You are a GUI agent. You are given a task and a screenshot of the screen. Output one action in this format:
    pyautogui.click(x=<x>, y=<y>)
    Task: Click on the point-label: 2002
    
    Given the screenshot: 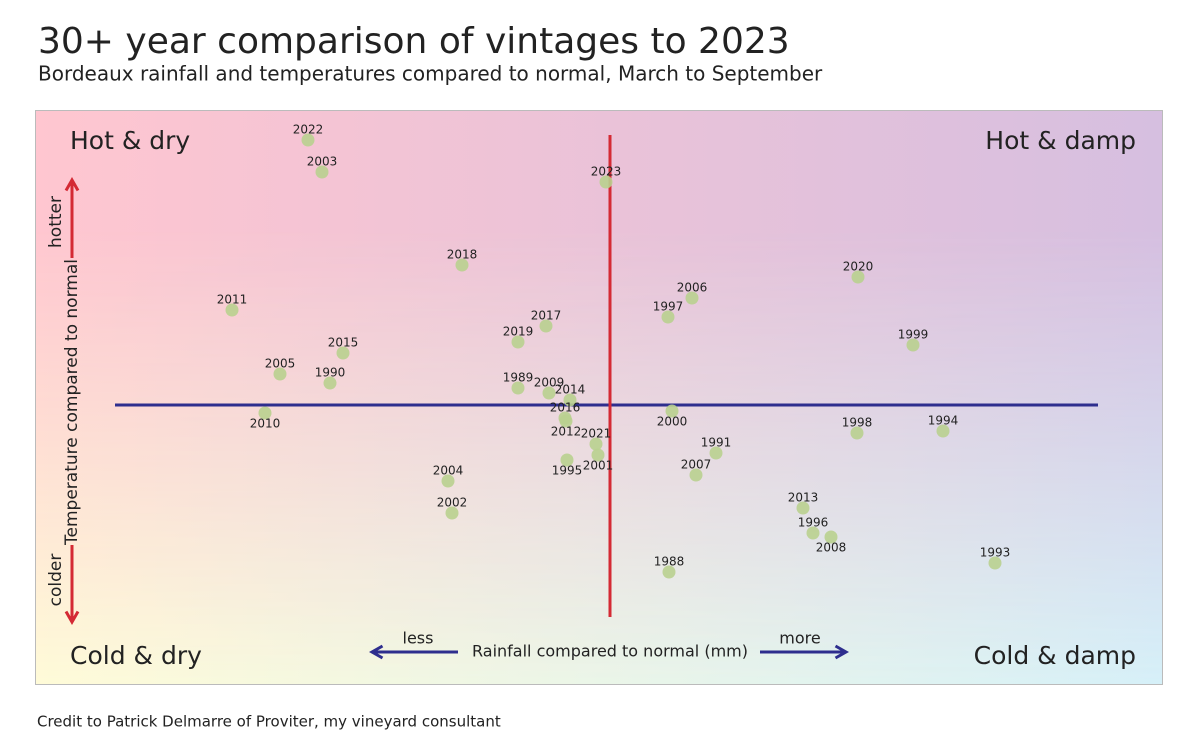 What is the action you would take?
    pyautogui.click(x=452, y=503)
    